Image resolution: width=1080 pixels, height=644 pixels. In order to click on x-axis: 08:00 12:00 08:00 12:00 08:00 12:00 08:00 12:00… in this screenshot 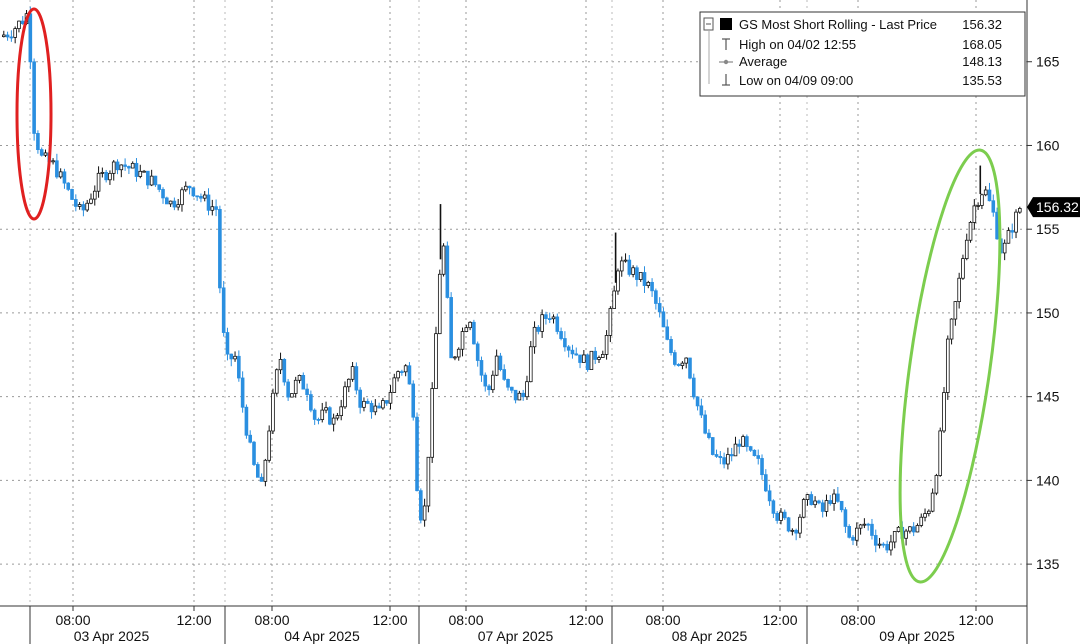, I will do `click(514, 624)`.